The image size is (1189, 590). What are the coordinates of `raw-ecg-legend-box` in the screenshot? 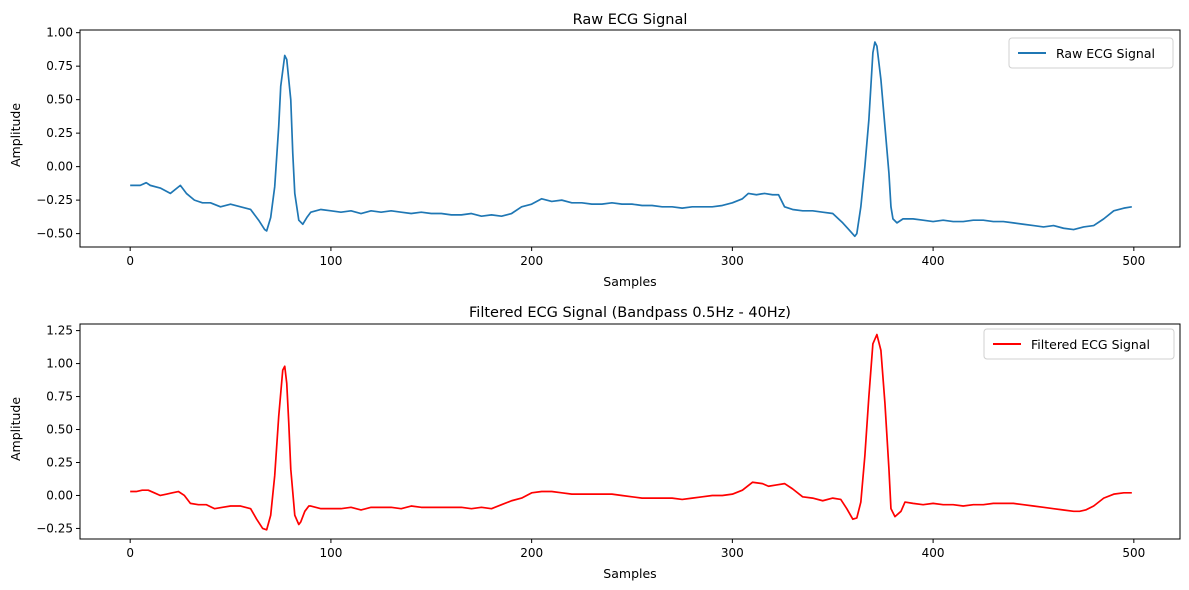 It's located at (1091, 53).